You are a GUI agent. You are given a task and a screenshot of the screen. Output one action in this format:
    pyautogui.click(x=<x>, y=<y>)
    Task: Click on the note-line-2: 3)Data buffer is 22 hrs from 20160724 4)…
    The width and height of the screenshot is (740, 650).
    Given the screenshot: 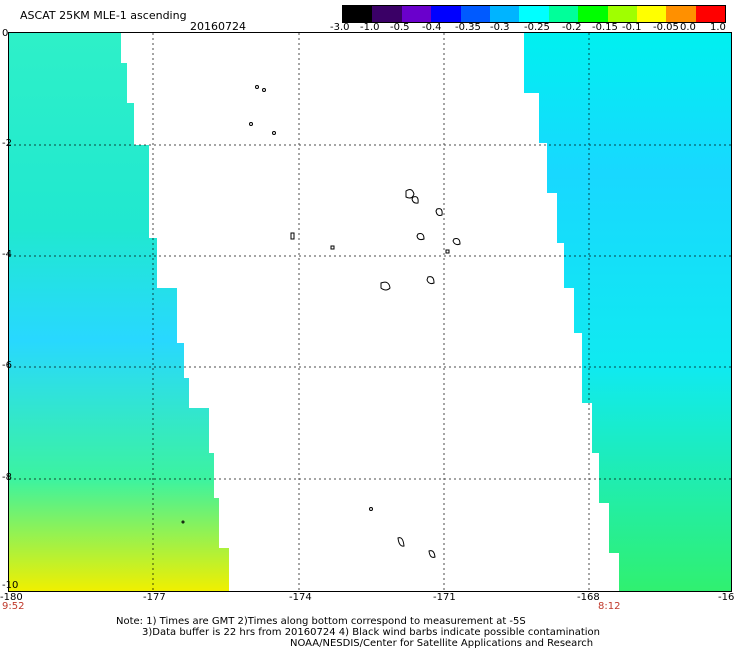 What is the action you would take?
    pyautogui.click(x=371, y=632)
    